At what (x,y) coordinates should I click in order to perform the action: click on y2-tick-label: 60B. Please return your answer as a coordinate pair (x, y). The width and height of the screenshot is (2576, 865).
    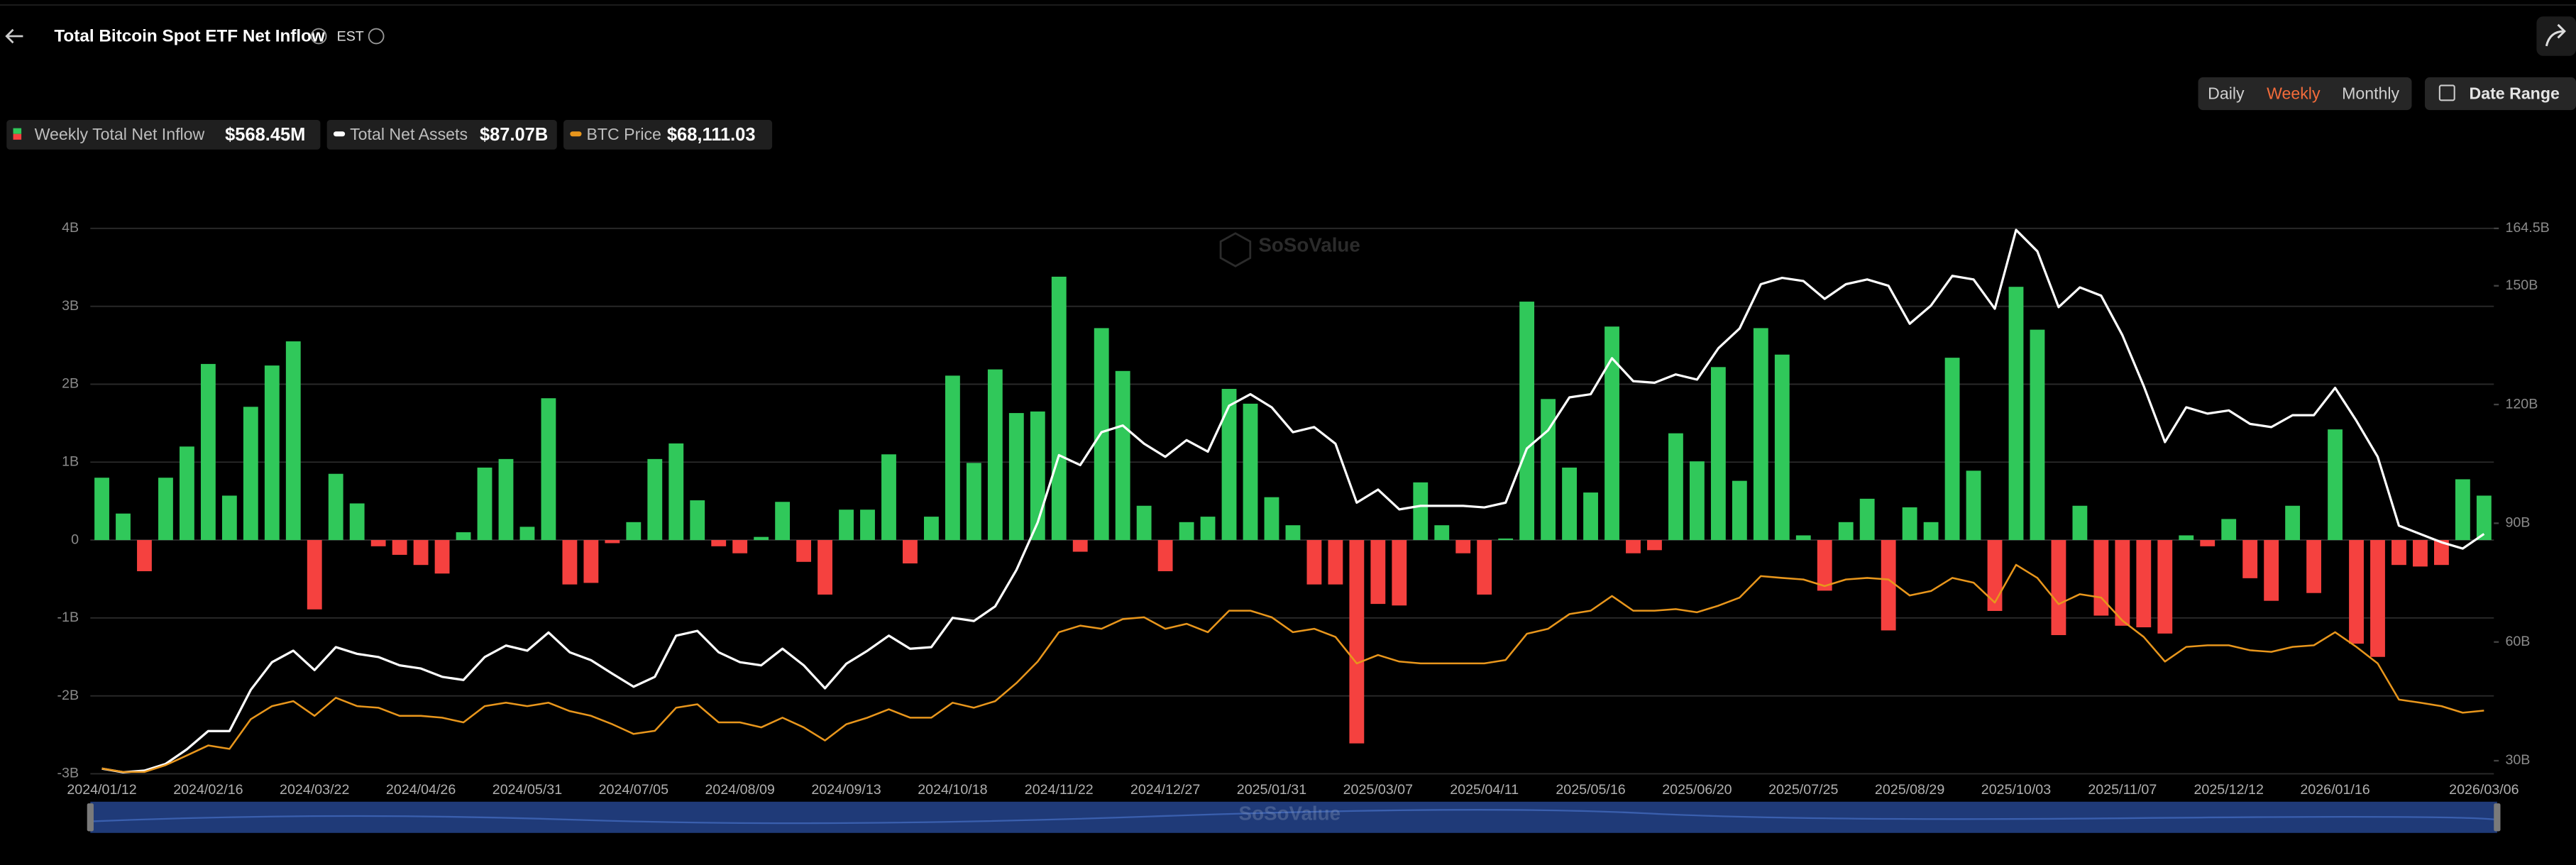
    Looking at the image, I should click on (2517, 641).